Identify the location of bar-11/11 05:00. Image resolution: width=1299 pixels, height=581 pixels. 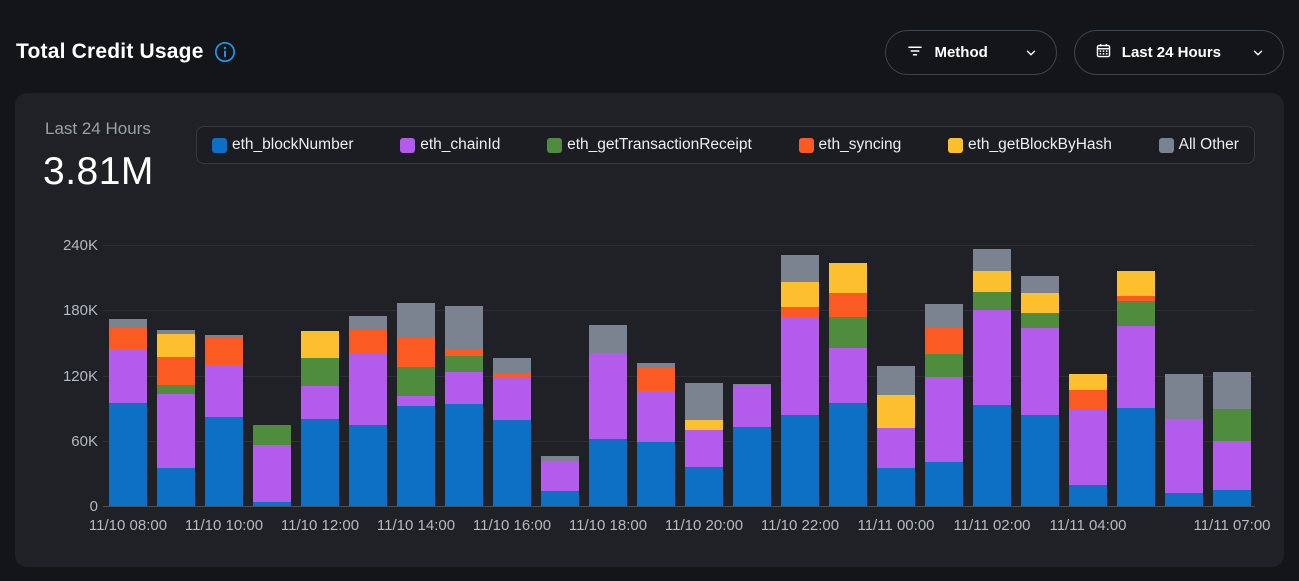
(1136, 389).